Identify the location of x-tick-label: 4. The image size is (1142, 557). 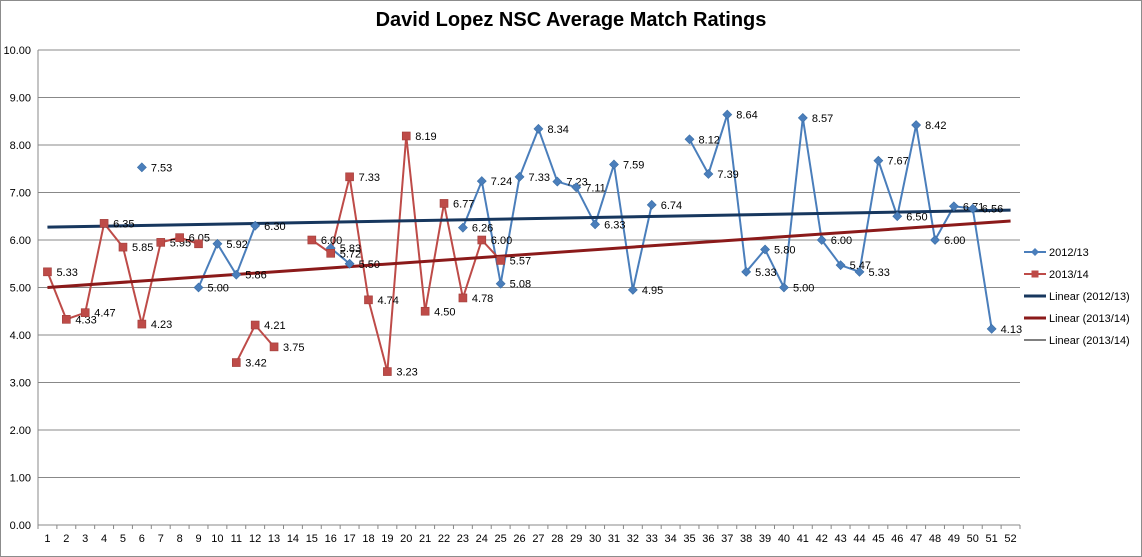
(104, 539).